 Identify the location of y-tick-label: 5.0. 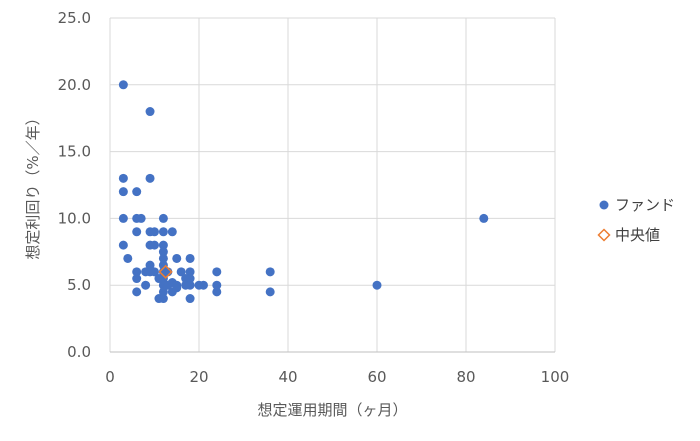
(79, 285).